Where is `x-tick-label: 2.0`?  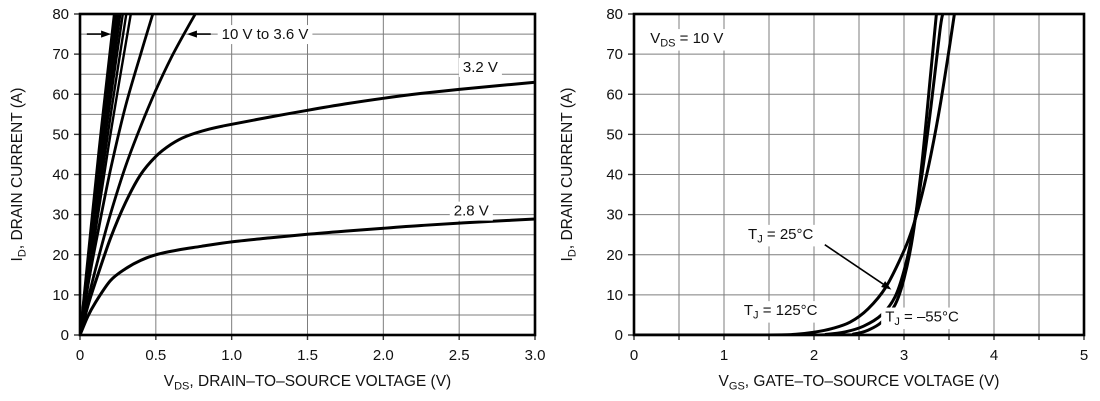
x-tick-label: 2.0 is located at coordinates (383, 355).